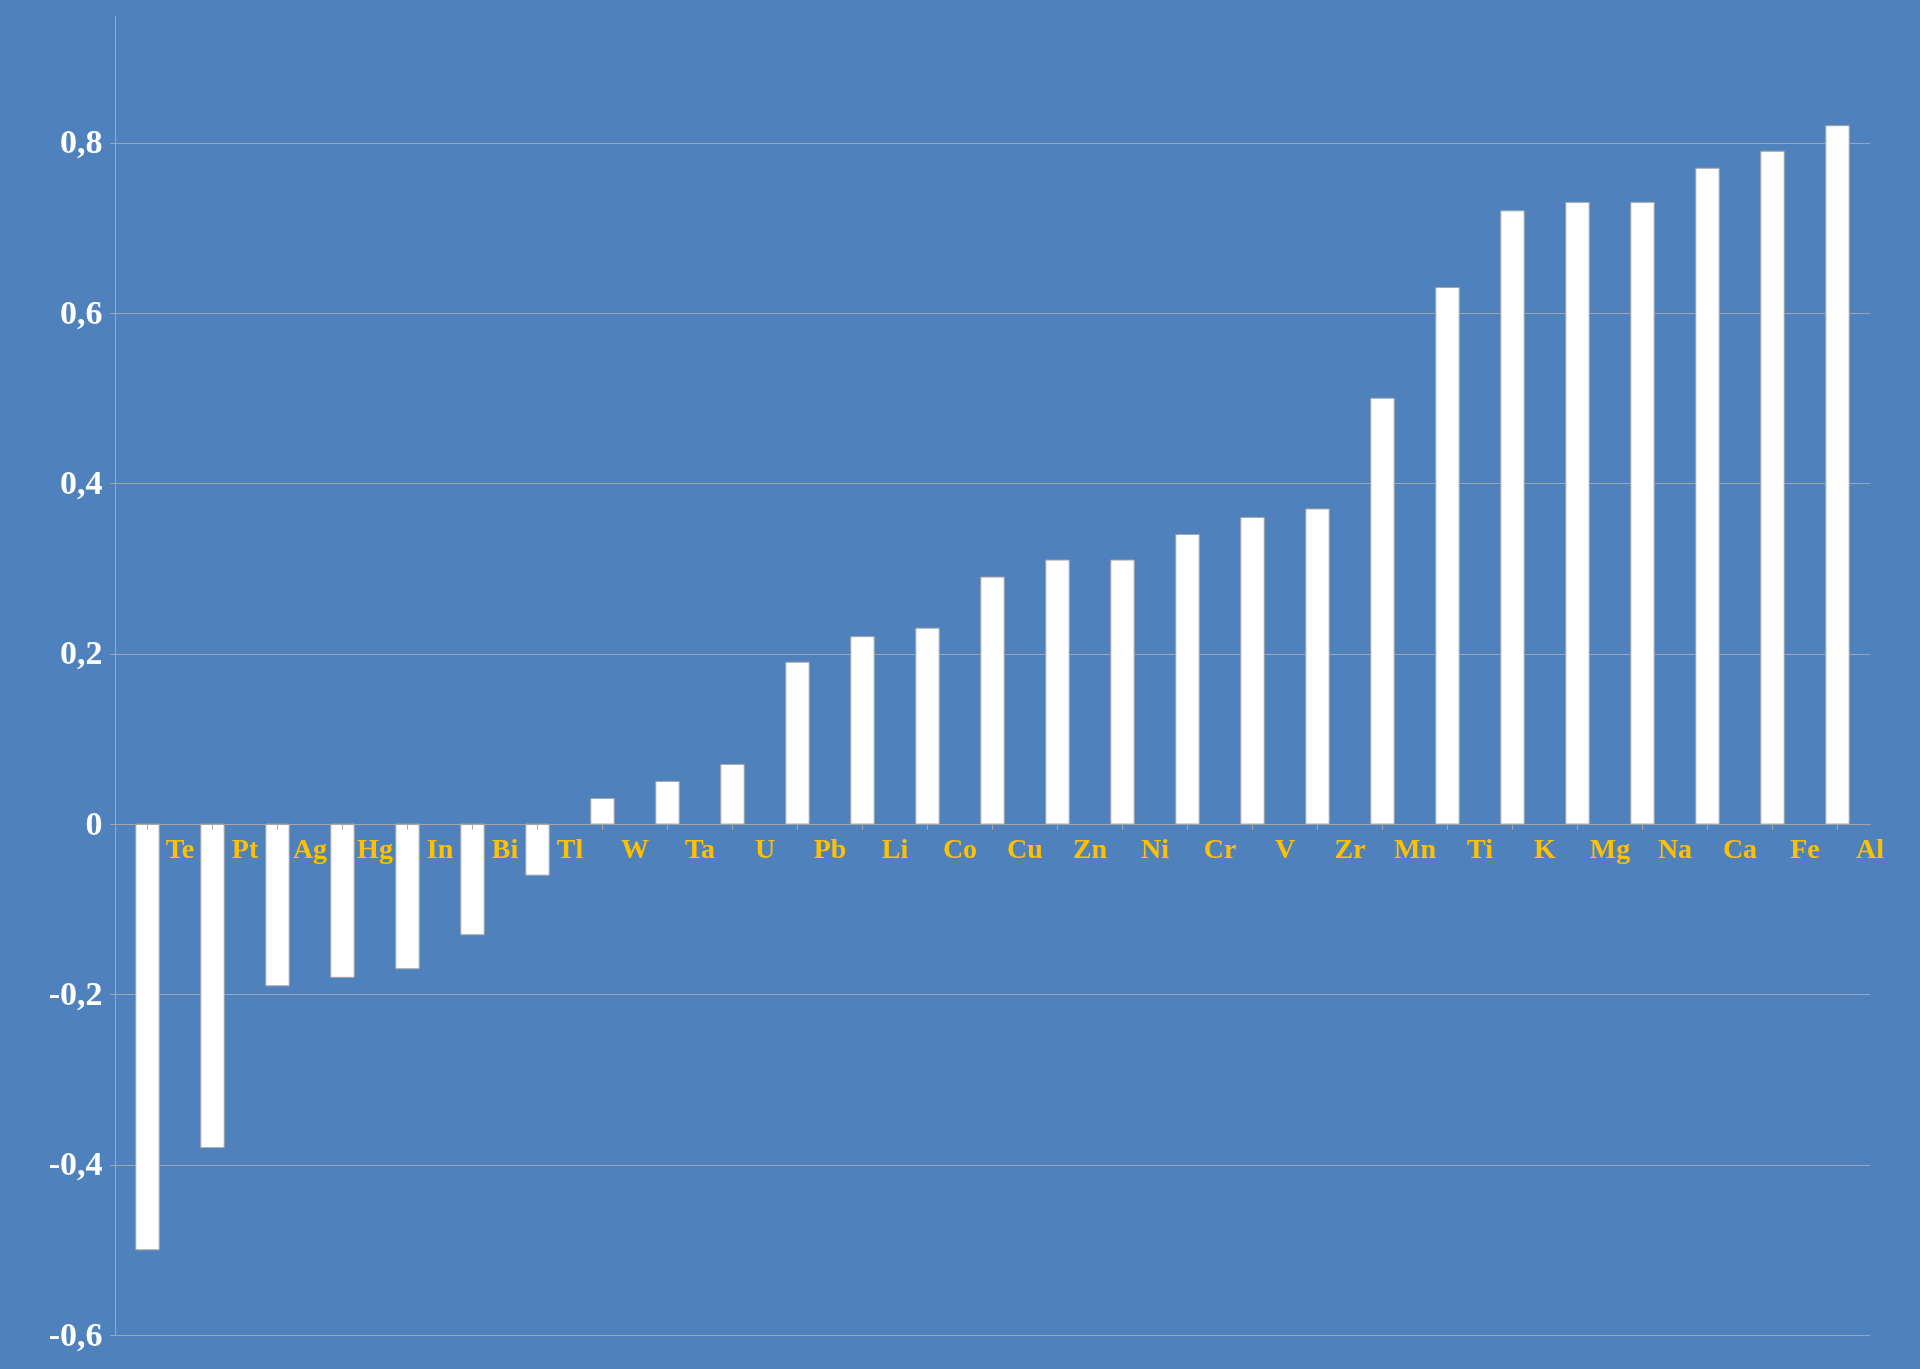 The height and width of the screenshot is (1369, 1920). What do you see at coordinates (700, 848) in the screenshot?
I see `x-tick-label: Ta` at bounding box center [700, 848].